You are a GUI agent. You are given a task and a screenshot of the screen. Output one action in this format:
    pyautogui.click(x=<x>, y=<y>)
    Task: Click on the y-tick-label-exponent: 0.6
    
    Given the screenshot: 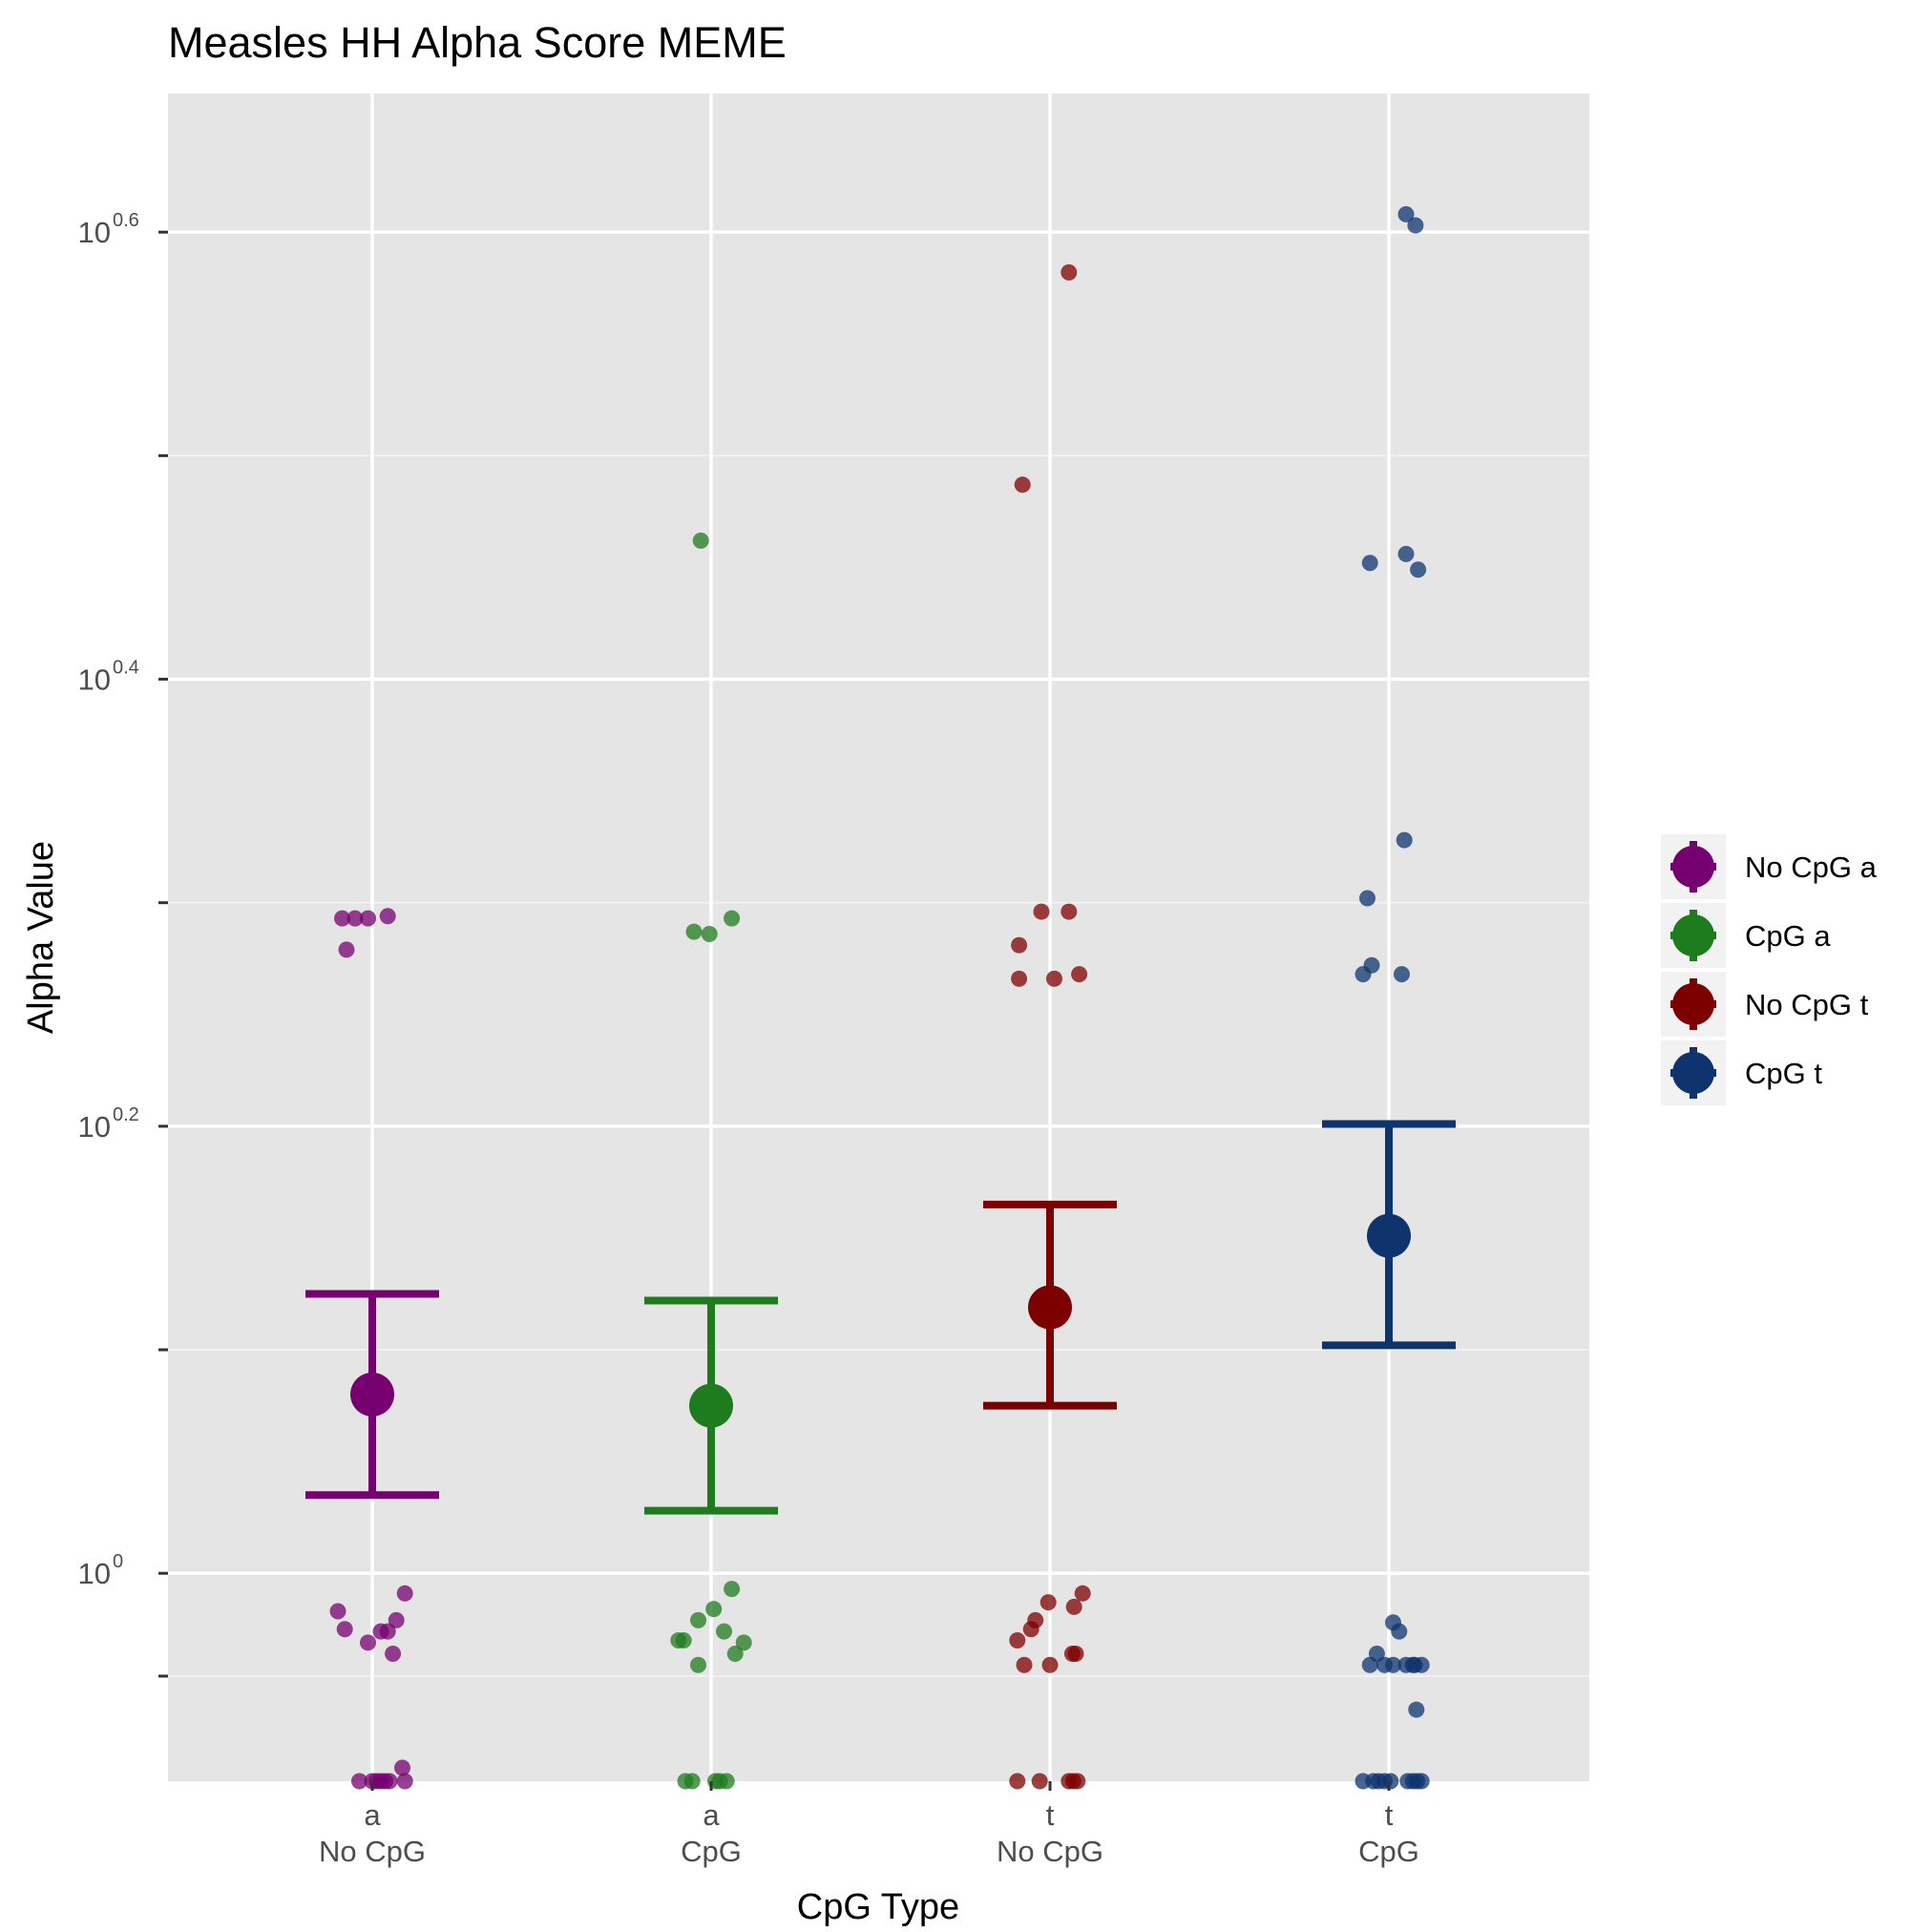 What is the action you would take?
    pyautogui.click(x=126, y=220)
    